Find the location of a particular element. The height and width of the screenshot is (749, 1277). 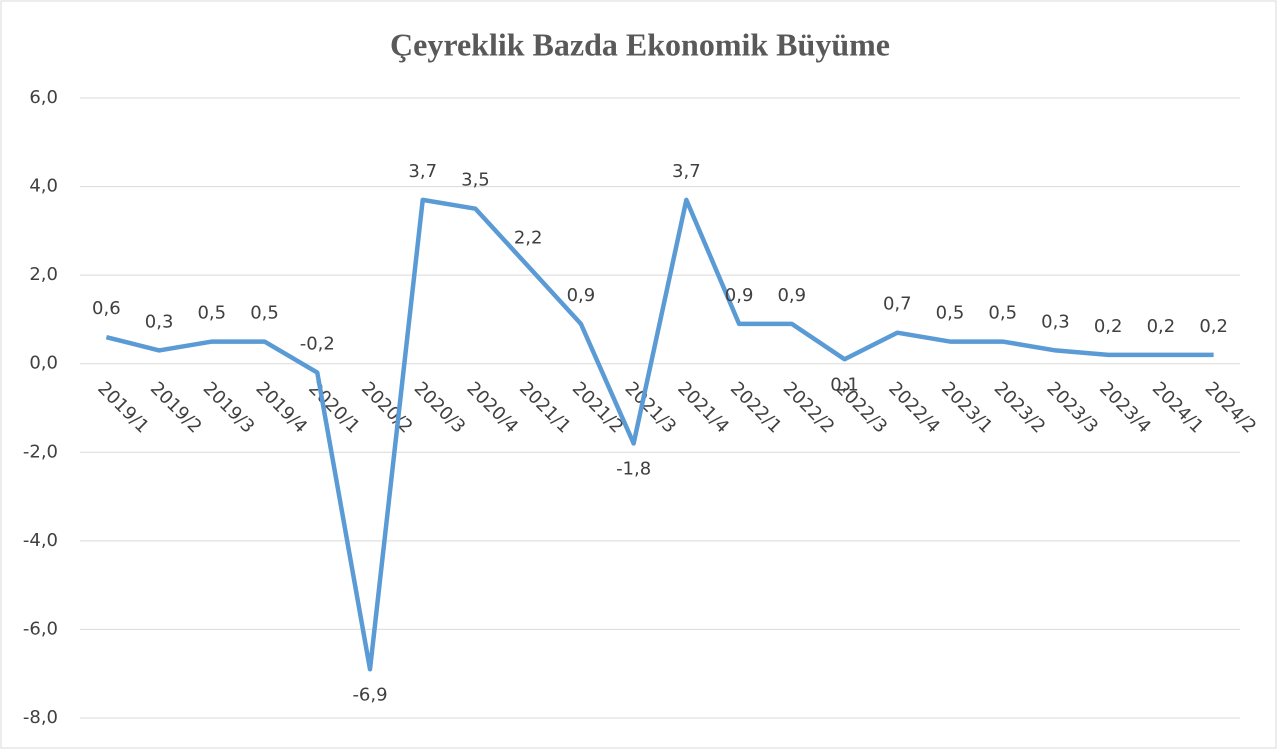

chart-title: Çeyreklik Bazda Ekonomik Büyüme is located at coordinates (640, 44).